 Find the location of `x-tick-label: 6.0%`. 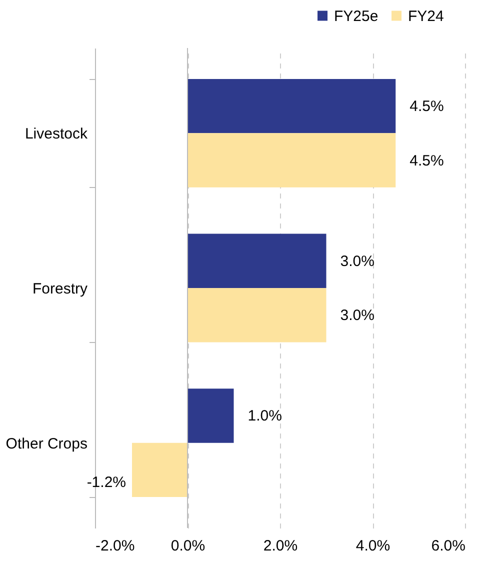

x-tick-label: 6.0% is located at coordinates (448, 546).